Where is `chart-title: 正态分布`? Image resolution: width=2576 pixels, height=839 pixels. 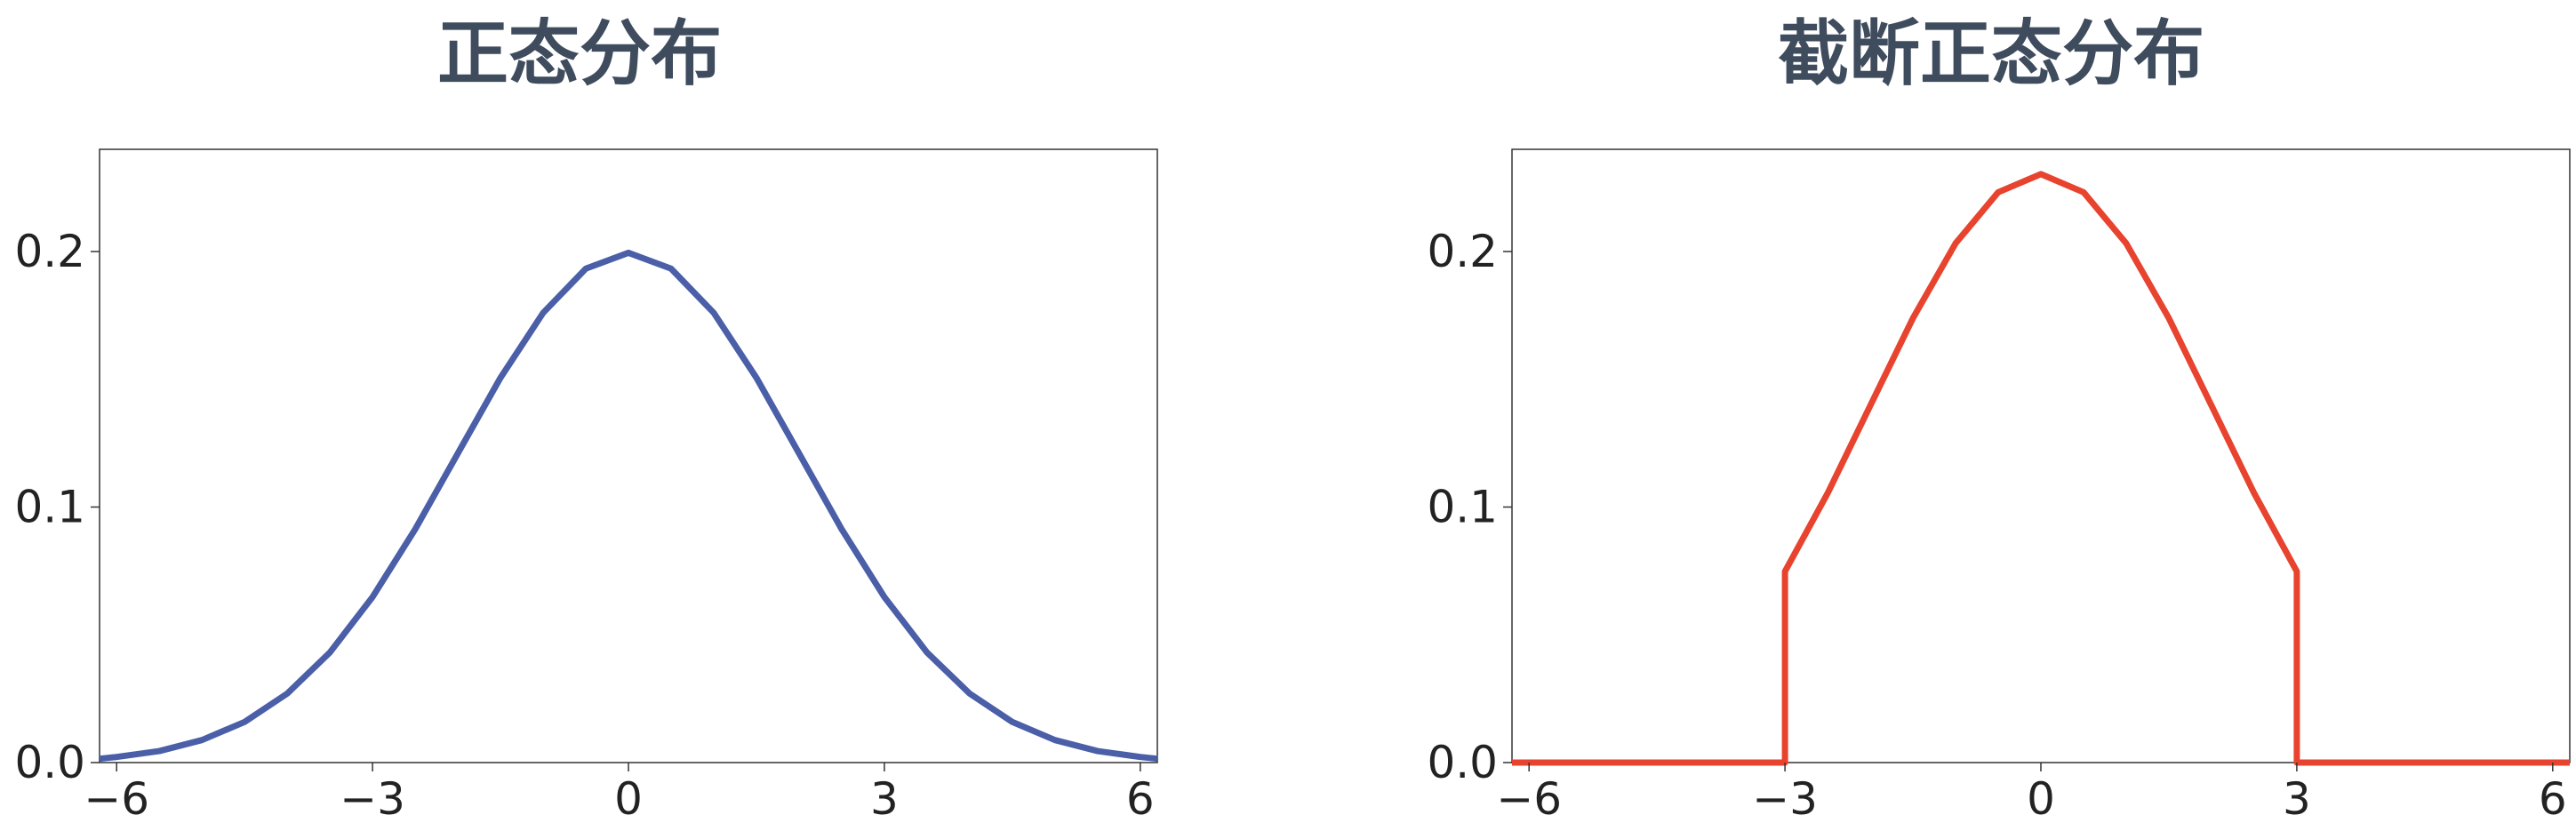 chart-title: 正态分布 is located at coordinates (579, 54).